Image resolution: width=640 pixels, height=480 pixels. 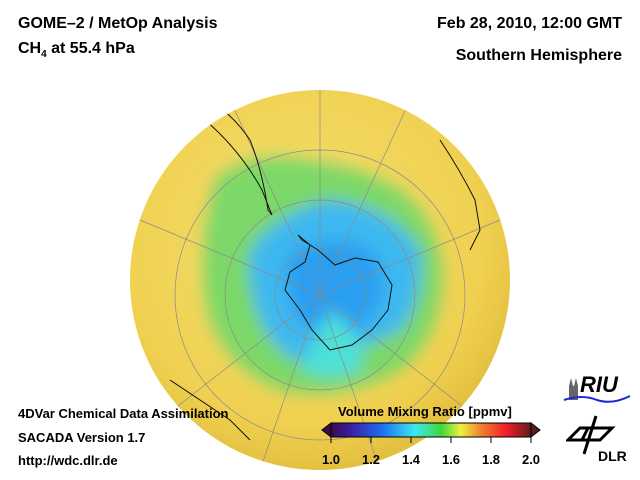 I want to click on australia-outline, so click(x=210, y=410).